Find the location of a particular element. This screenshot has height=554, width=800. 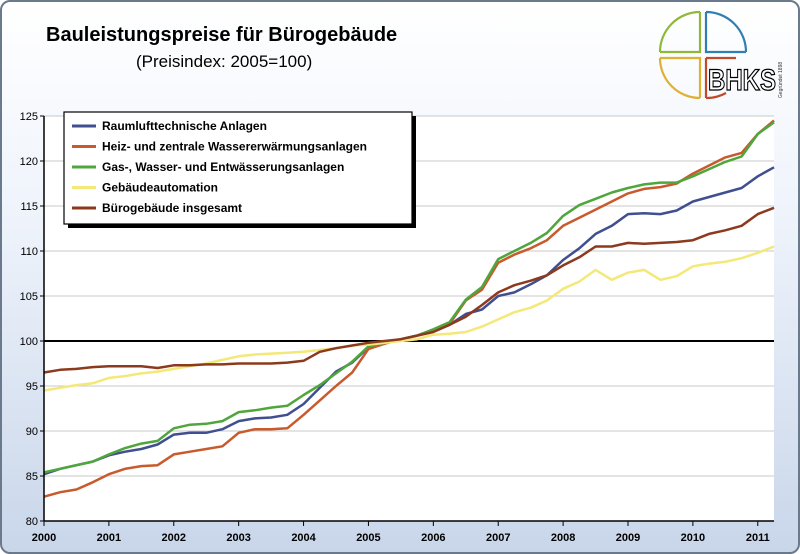

x-tick-label: 2000 is located at coordinates (44, 538).